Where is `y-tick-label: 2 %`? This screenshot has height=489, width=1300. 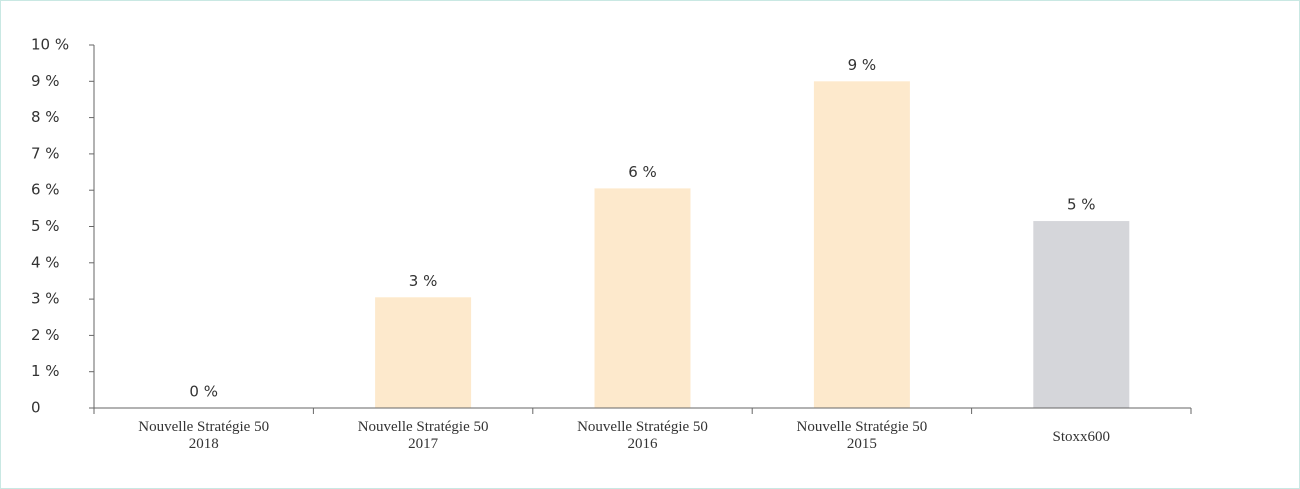
y-tick-label: 2 % is located at coordinates (45, 335).